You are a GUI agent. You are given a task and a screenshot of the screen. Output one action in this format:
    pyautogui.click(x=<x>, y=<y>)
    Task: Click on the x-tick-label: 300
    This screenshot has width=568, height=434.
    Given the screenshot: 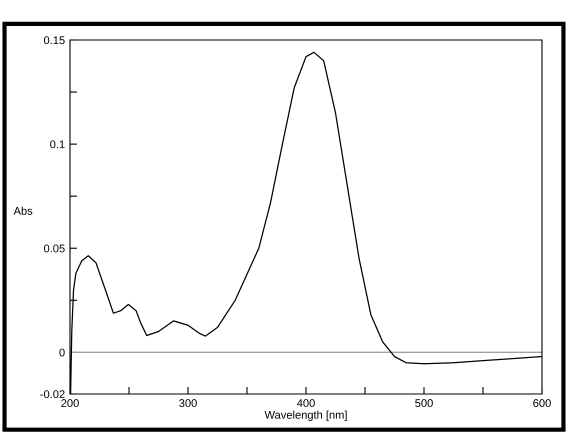 What is the action you would take?
    pyautogui.click(x=188, y=403)
    